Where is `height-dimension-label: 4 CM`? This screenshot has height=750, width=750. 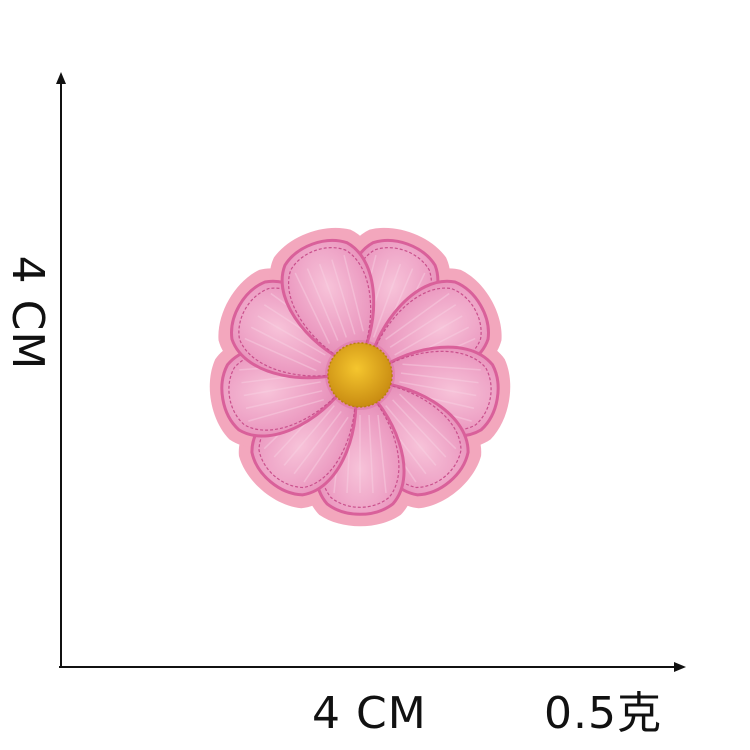 height-dimension-label: 4 CM is located at coordinates (27, 313).